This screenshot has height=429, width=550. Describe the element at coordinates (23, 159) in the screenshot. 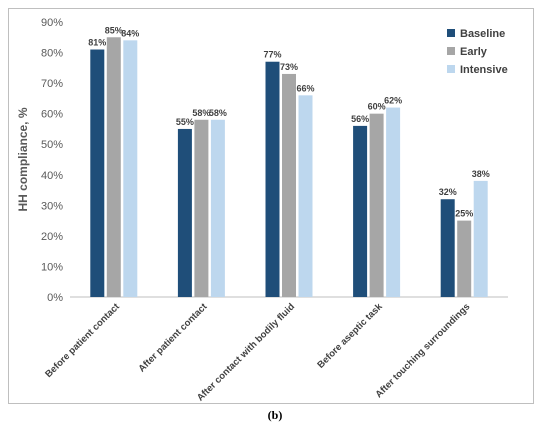

I see `y-axis-label: HH compliance, %` at that location.